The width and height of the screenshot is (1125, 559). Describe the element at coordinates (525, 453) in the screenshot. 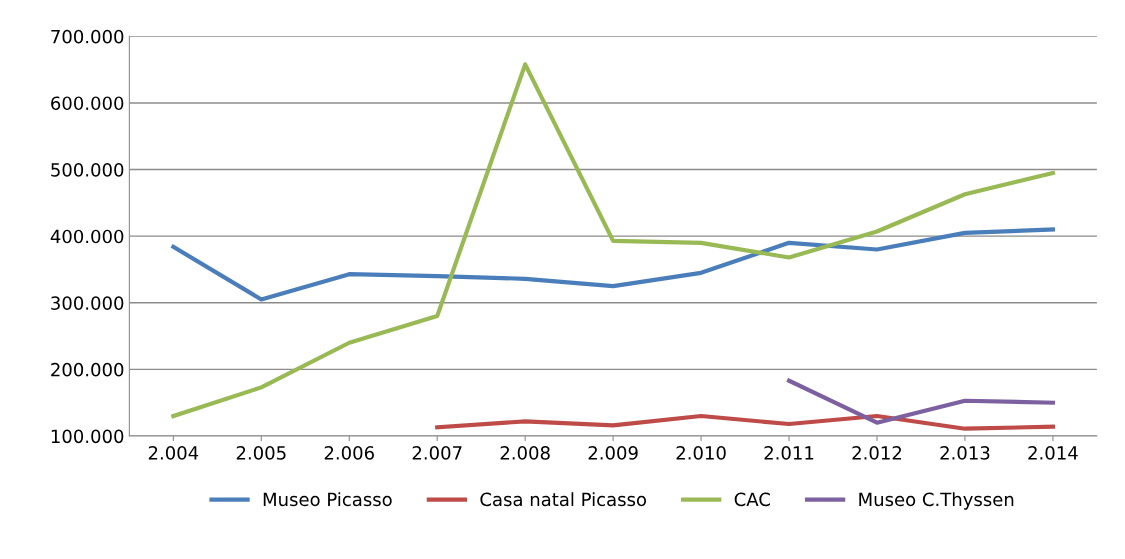

I see `x-tick-label: 2.008` at that location.